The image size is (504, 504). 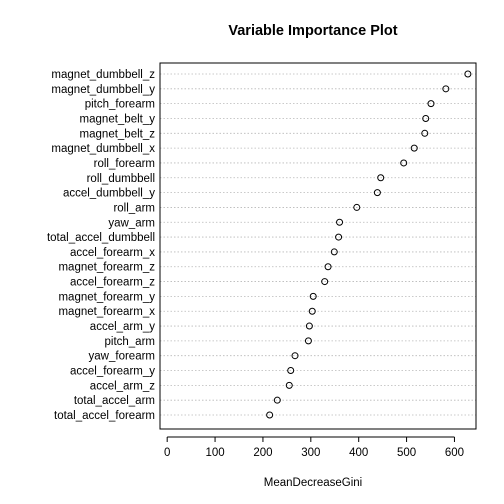 What do you see at coordinates (214, 453) in the screenshot?
I see `x-tick-label-100: 100` at bounding box center [214, 453].